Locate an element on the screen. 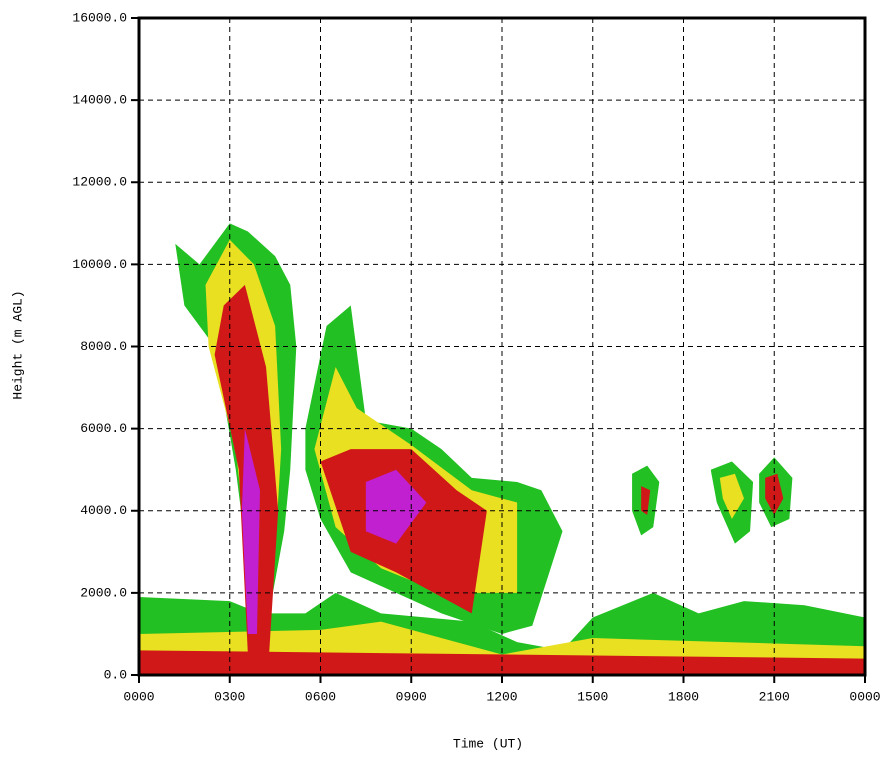 The height and width of the screenshot is (760, 885). x-tick-label: 0300 is located at coordinates (229, 696).